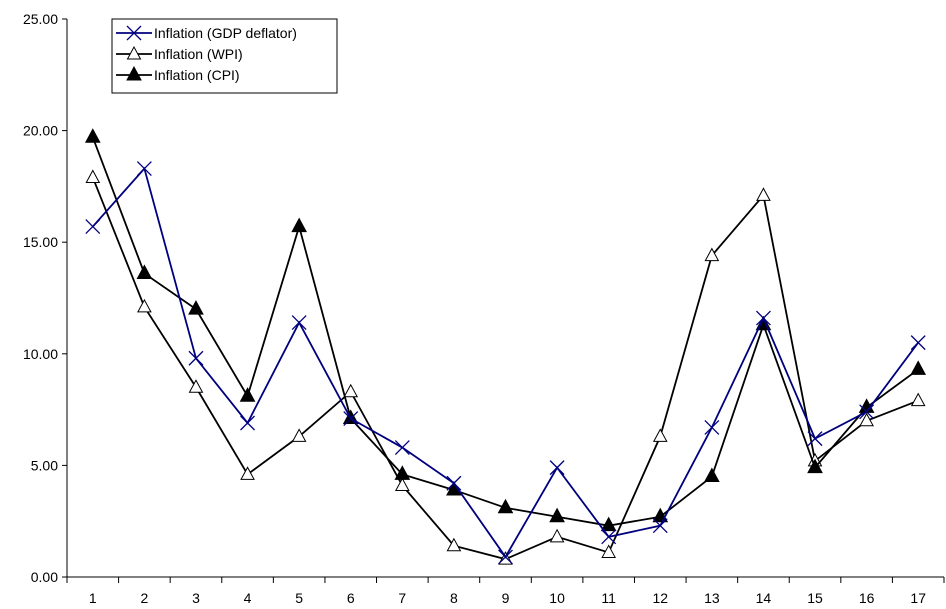  What do you see at coordinates (197, 75) in the screenshot?
I see `legend-label: Inflation (CPI)` at bounding box center [197, 75].